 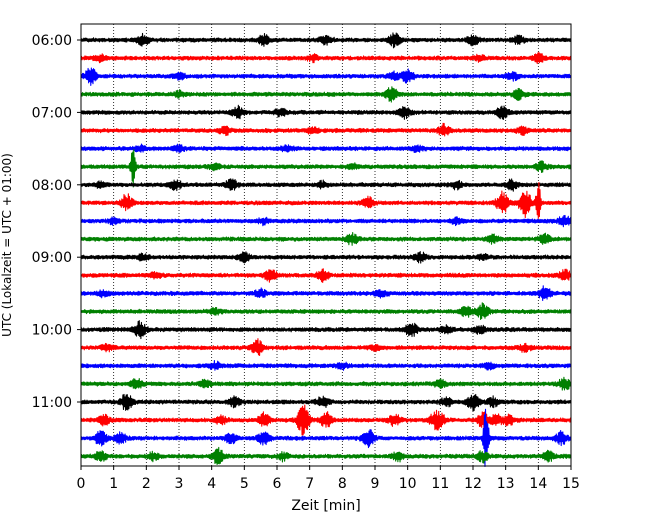 What do you see at coordinates (52, 186) in the screenshot?
I see `y-tick-label: 08:00` at bounding box center [52, 186].